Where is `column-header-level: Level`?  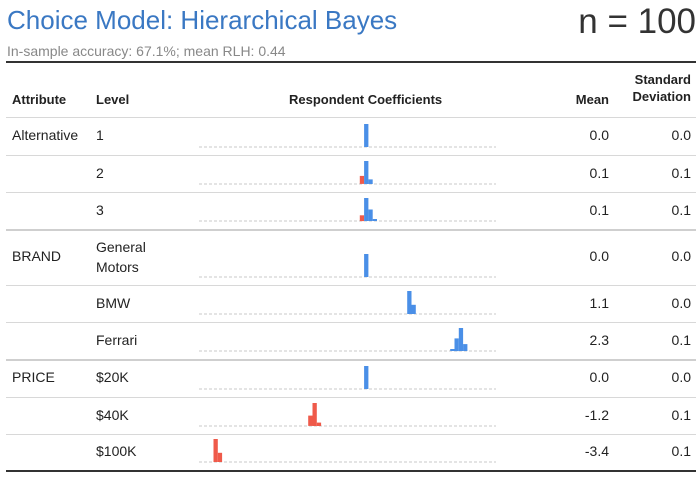
column-header-level: Level is located at coordinates (113, 99).